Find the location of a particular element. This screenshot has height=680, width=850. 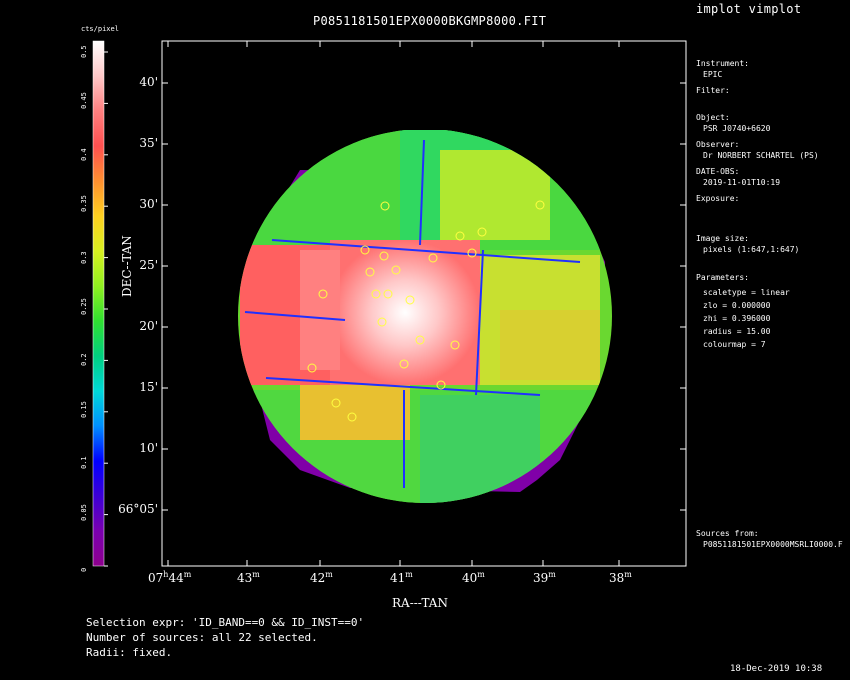

colorbar-tick-label: 0.45 is located at coordinates (84, 101).